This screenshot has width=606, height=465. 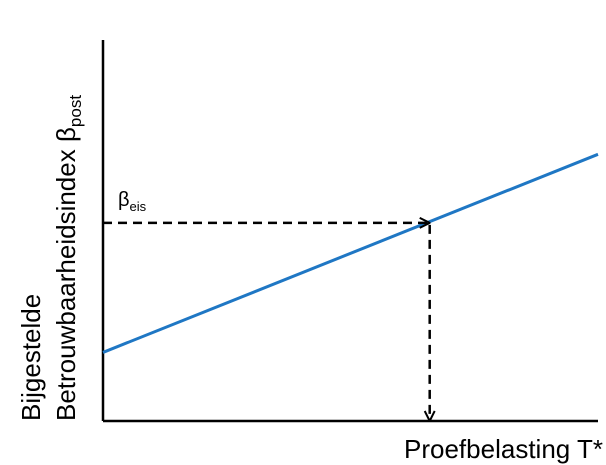 What do you see at coordinates (31, 357) in the screenshot?
I see `y-axis-title-line1: Bijgestelde` at bounding box center [31, 357].